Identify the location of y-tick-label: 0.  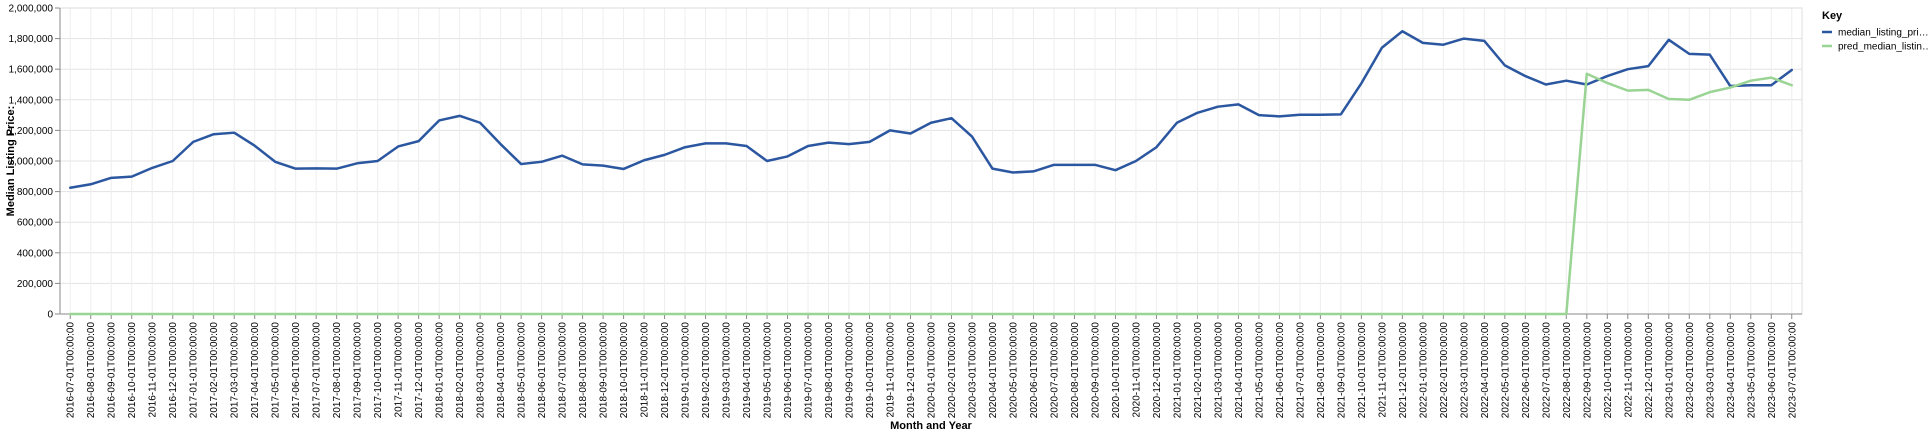
(50, 315).